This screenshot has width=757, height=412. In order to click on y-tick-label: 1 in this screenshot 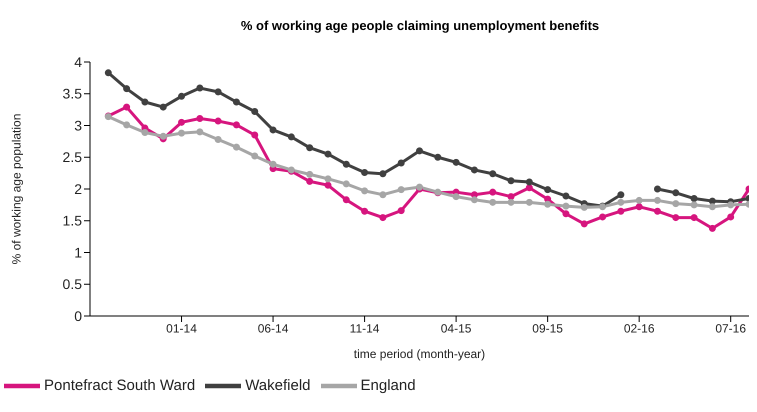, I will do `click(78, 252)`.